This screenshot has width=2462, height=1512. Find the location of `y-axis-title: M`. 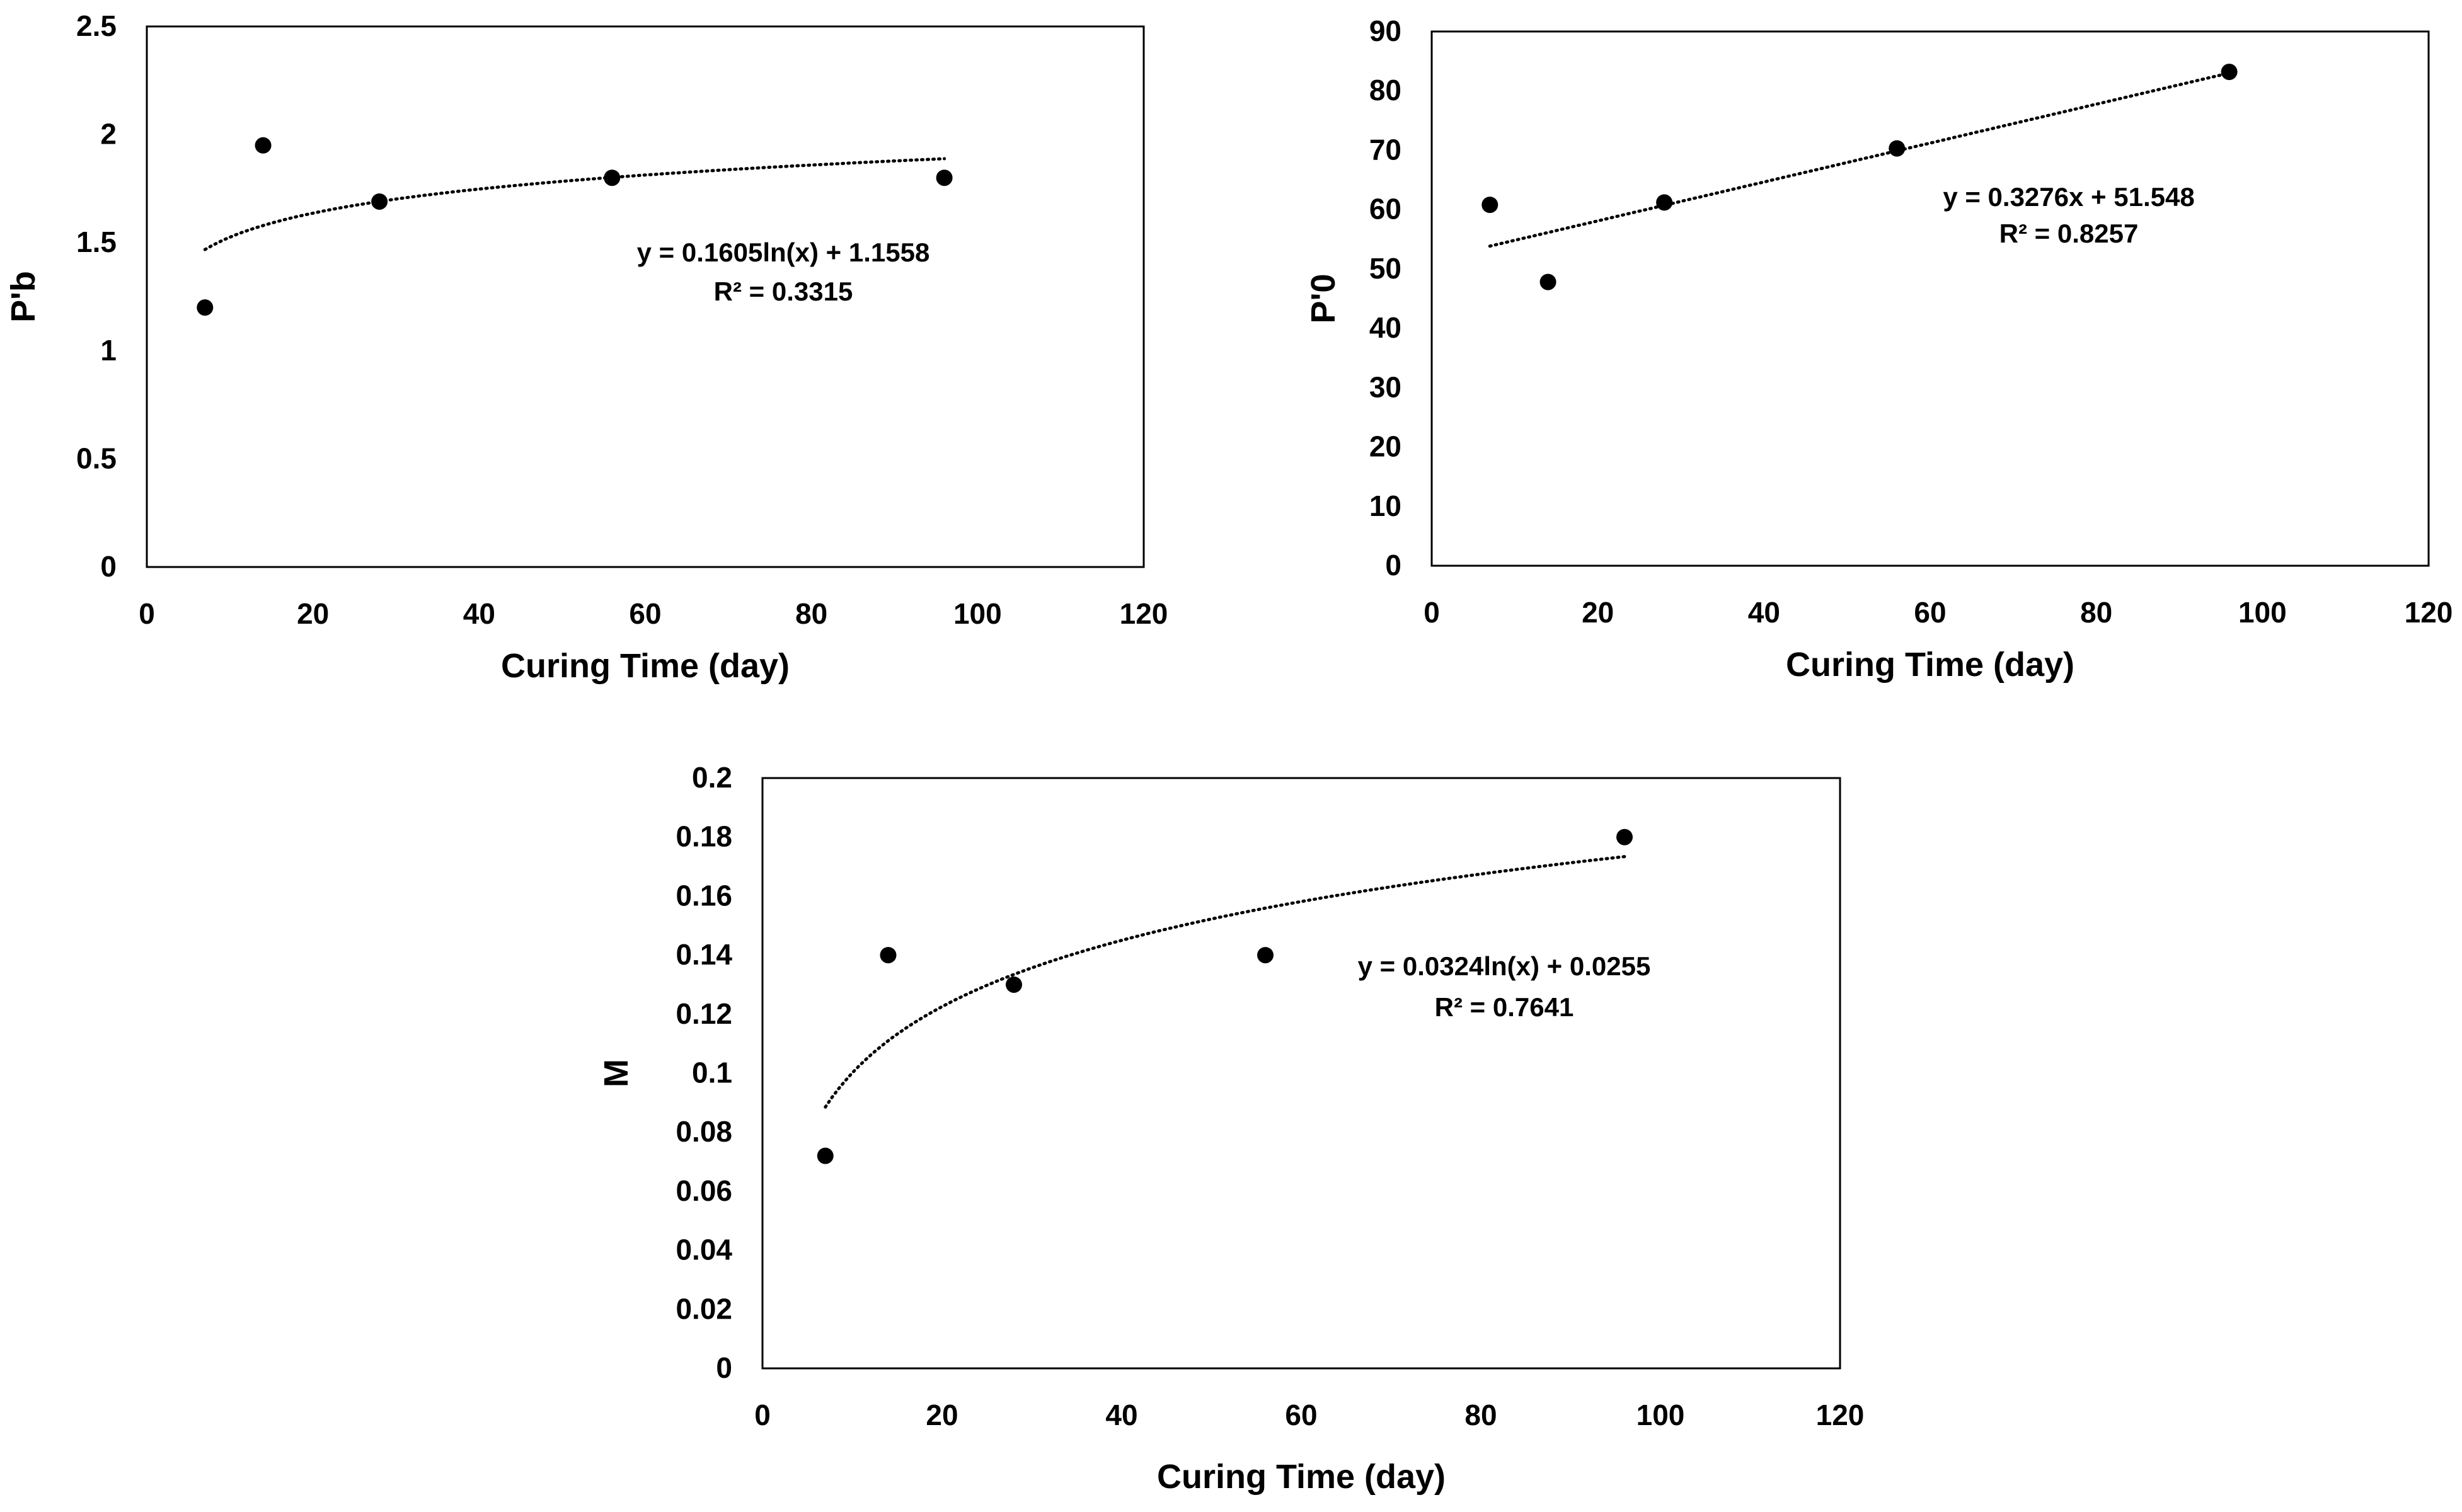

y-axis-title: M is located at coordinates (616, 1073).